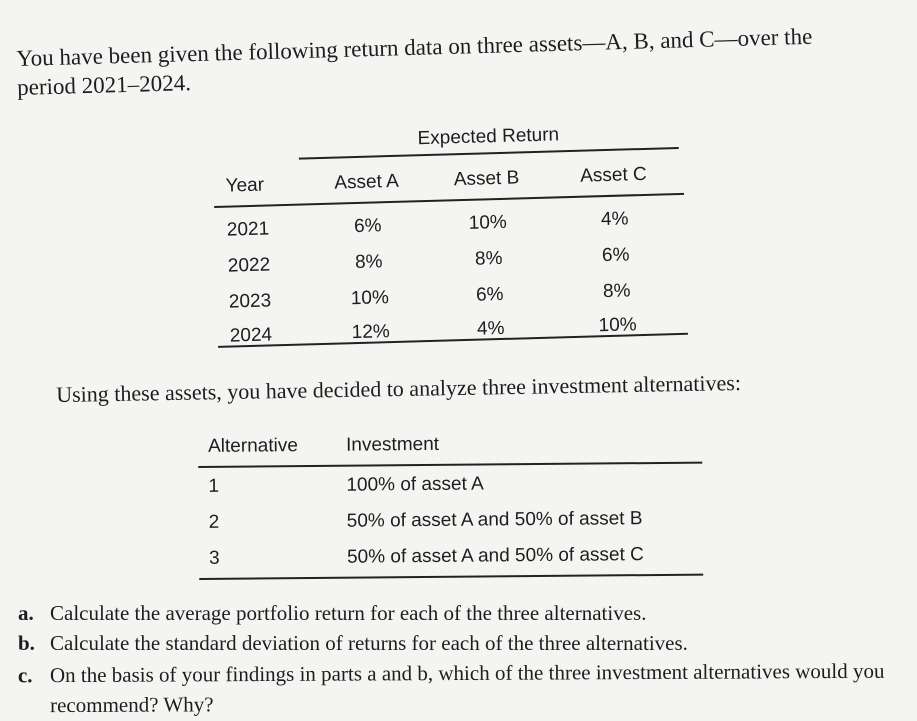  Describe the element at coordinates (415, 484) in the screenshot. I see `investment-description: 100% of asset A` at that location.